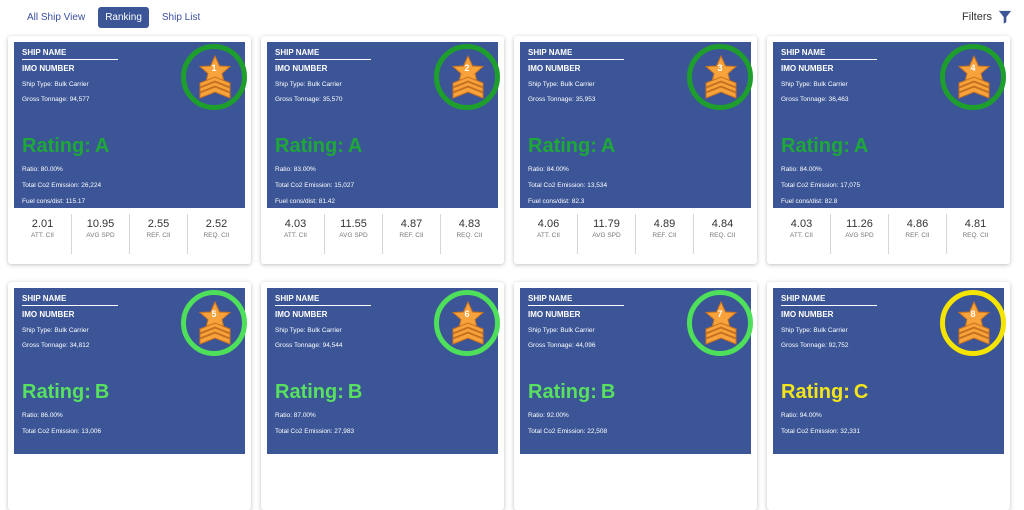 The height and width of the screenshot is (510, 1024). I want to click on stat-value: 4.89, so click(664, 224).